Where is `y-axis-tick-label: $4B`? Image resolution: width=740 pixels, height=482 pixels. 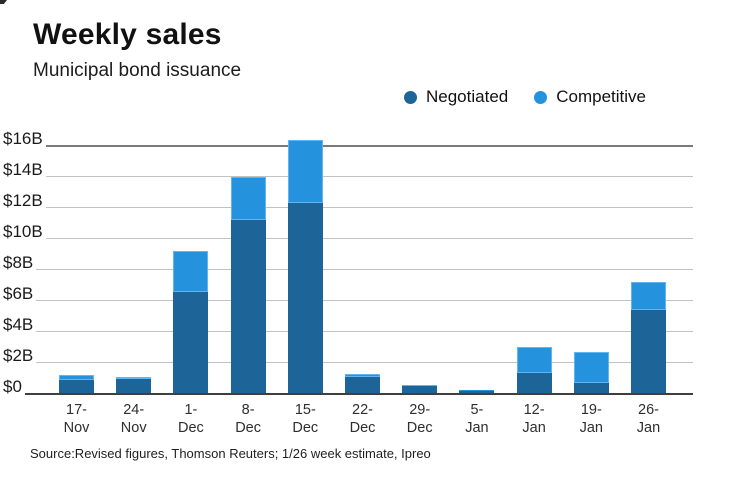 y-axis-tick-label: $4B is located at coordinates (18, 324).